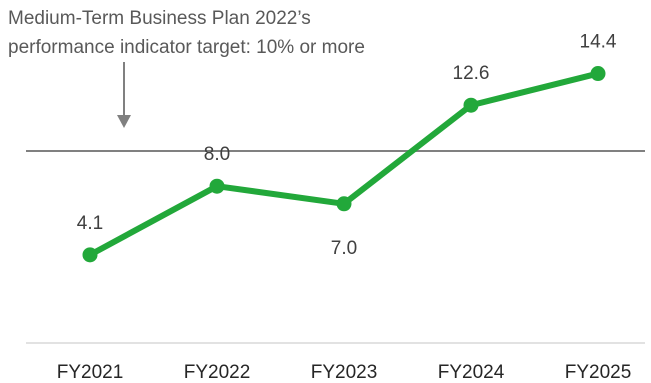 Image resolution: width=651 pixels, height=383 pixels. Describe the element at coordinates (217, 154) in the screenshot. I see `data-label: 8.0` at that location.